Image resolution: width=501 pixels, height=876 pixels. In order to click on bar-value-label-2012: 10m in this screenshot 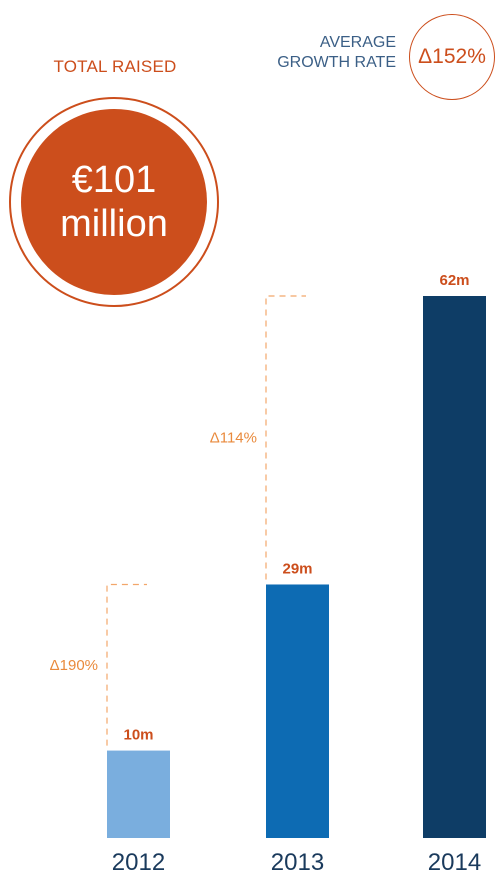, I will do `click(138, 735)`.